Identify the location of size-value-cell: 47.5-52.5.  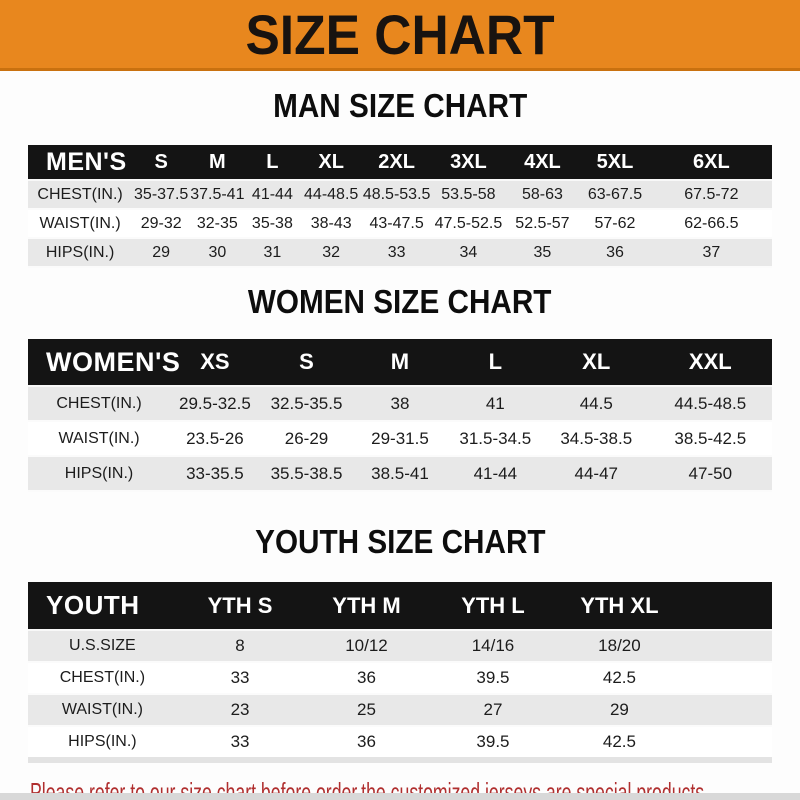
(468, 223).